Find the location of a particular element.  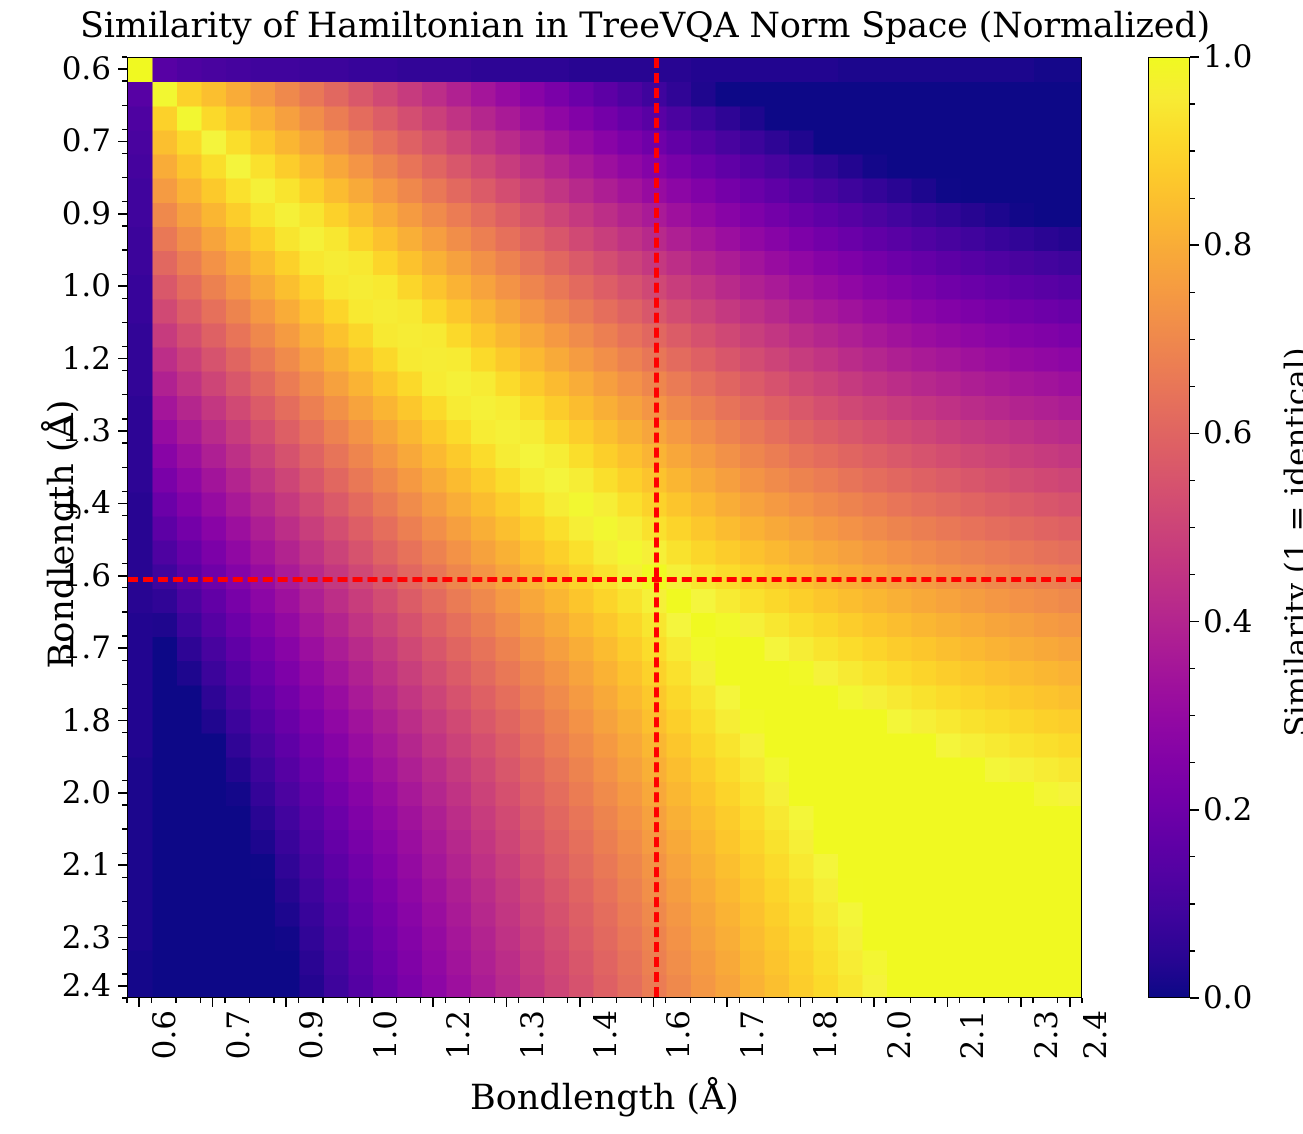

x-axis-tick-label: 1.0 is located at coordinates (385, 1035).